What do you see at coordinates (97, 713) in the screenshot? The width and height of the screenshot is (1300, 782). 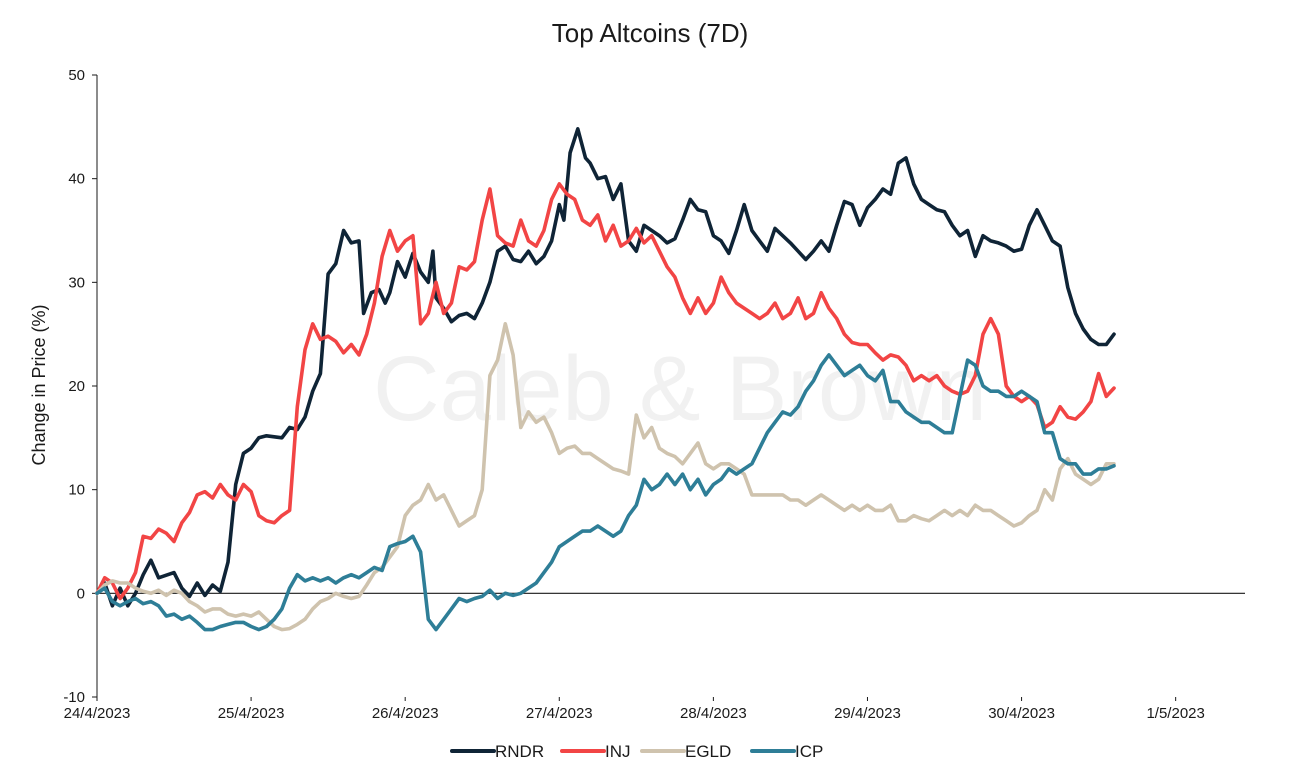 I see `x-tick-label: 24/4/2023` at bounding box center [97, 713].